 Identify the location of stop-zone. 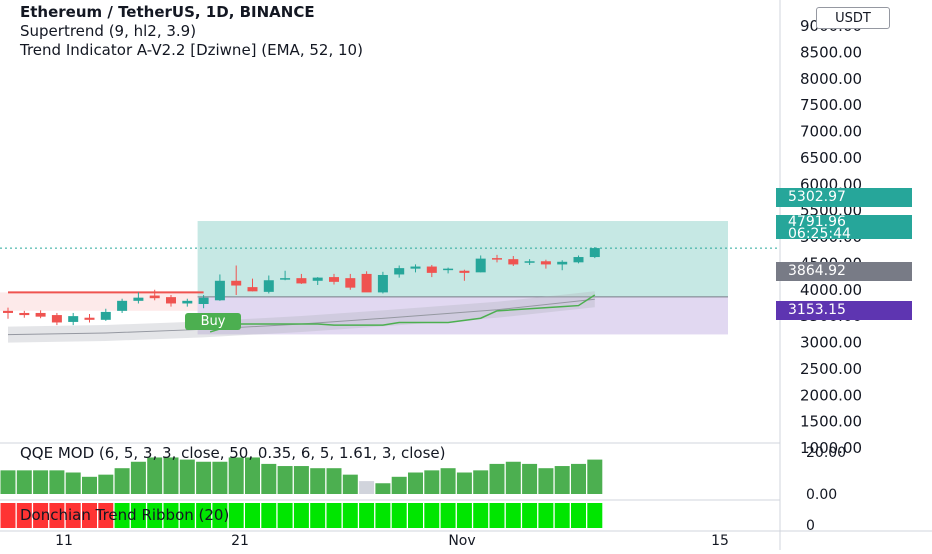
(463, 315).